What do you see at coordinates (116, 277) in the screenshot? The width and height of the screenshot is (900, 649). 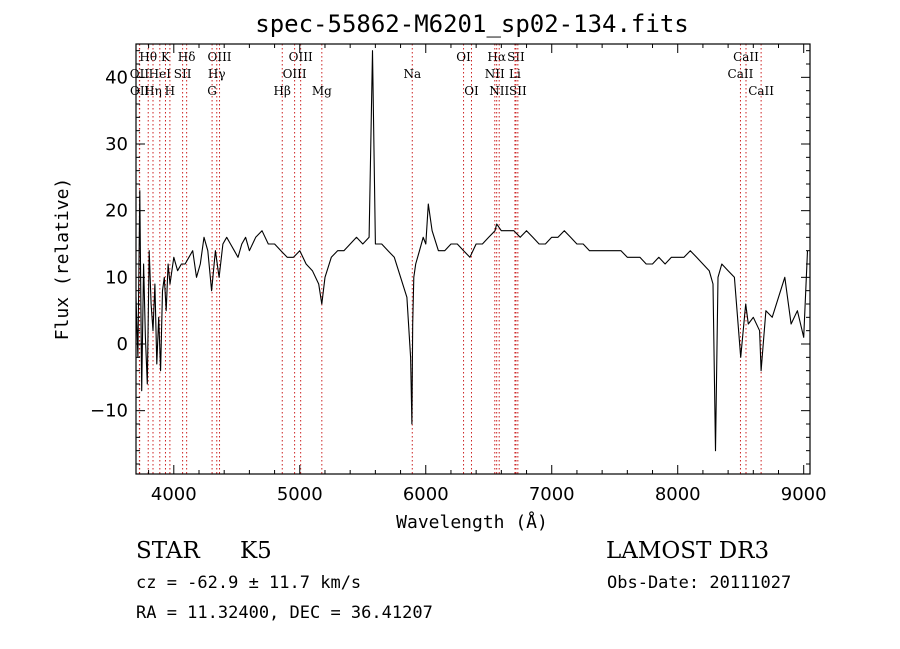 I see `y-tick-label-2: 10` at bounding box center [116, 277].